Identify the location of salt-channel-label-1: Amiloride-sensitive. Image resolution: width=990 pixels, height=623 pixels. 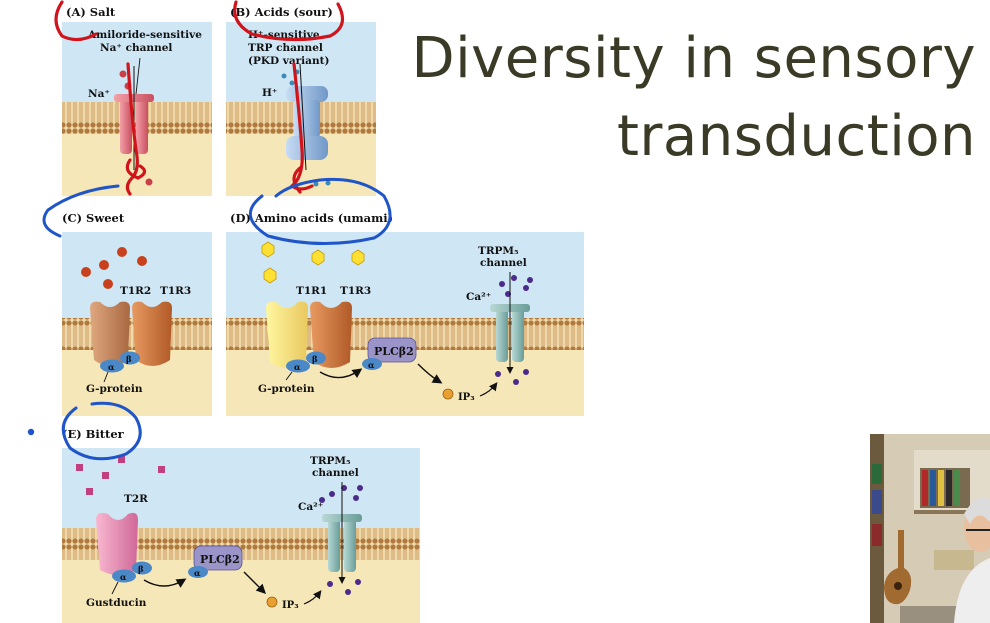
(144, 35).